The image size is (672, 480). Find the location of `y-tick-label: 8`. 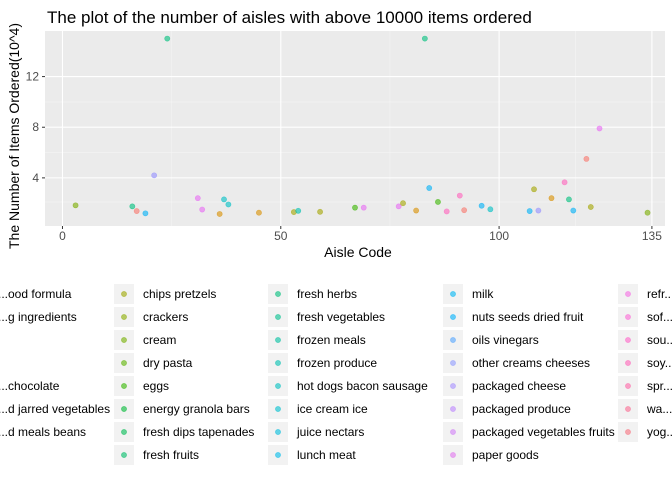

y-tick-label: 8 is located at coordinates (35, 127).